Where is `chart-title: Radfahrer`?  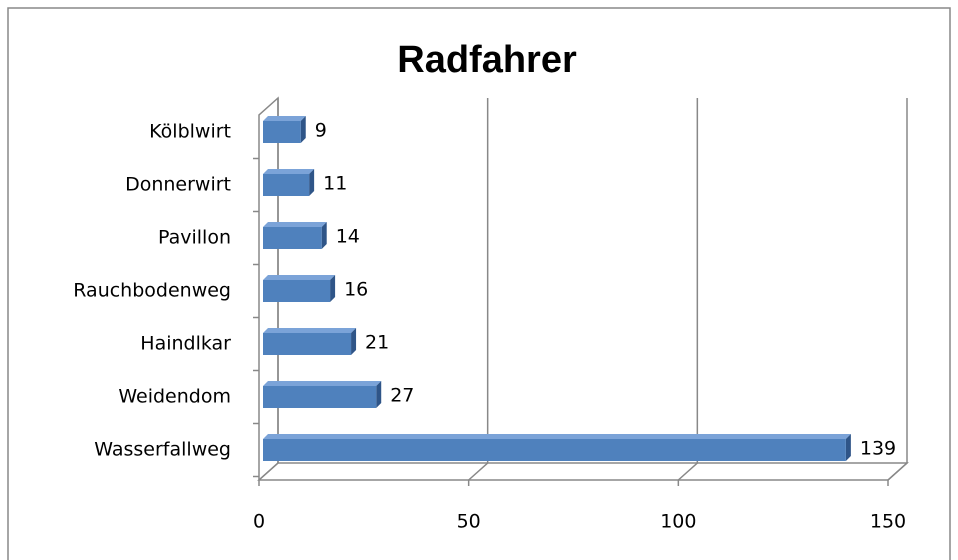 chart-title: Radfahrer is located at coordinates (487, 60).